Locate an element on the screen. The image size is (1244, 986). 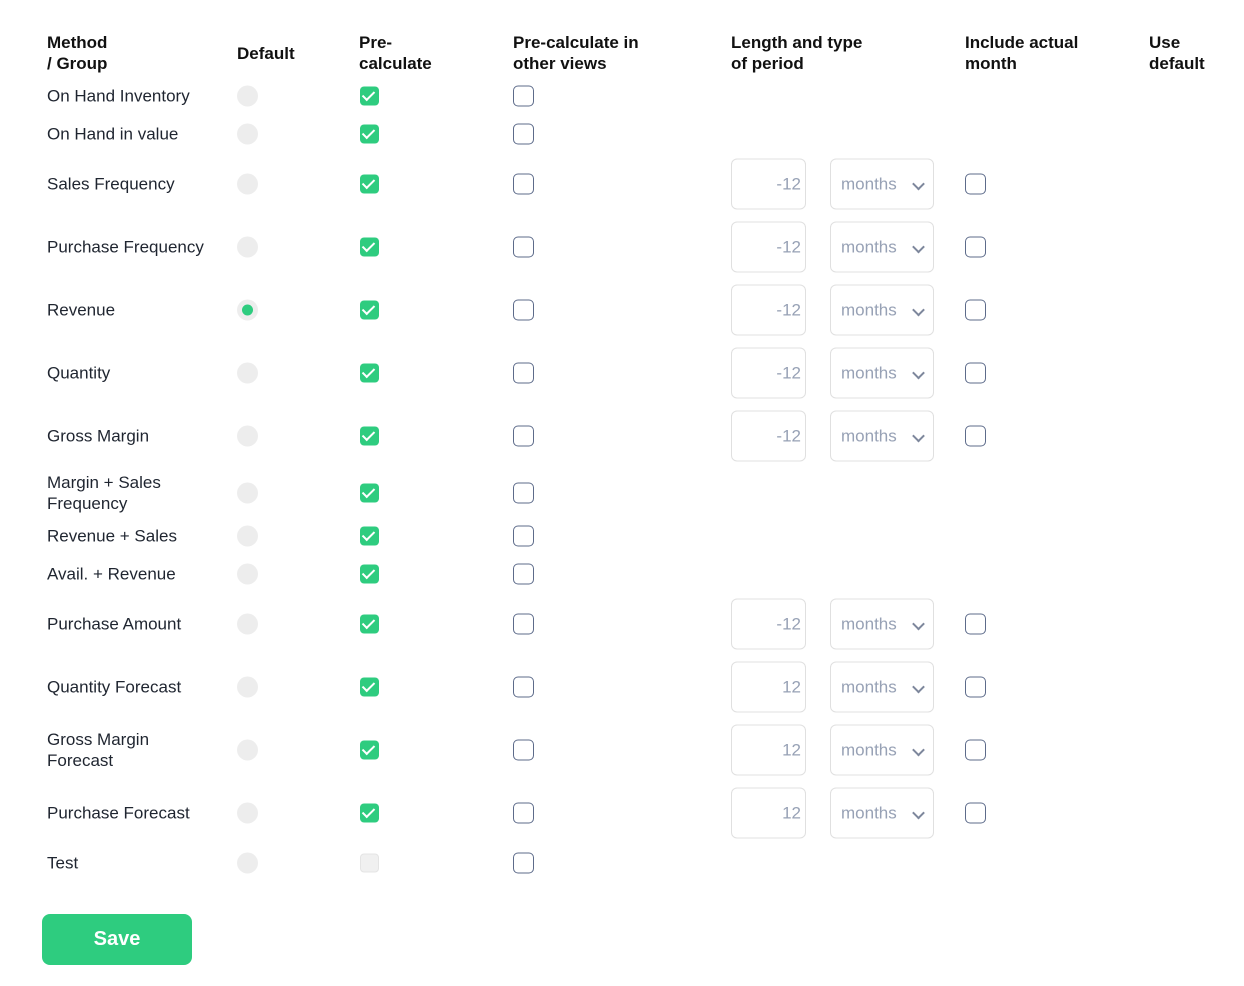
method-name: Quantity Forecast is located at coordinates (114, 687).